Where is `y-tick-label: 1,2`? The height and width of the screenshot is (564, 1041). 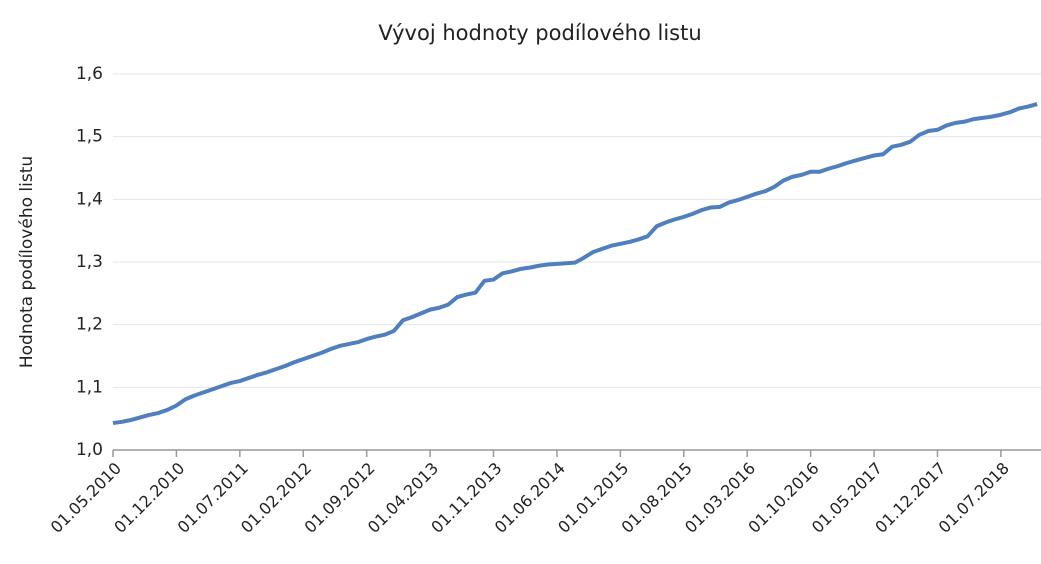 y-tick-label: 1,2 is located at coordinates (89, 325).